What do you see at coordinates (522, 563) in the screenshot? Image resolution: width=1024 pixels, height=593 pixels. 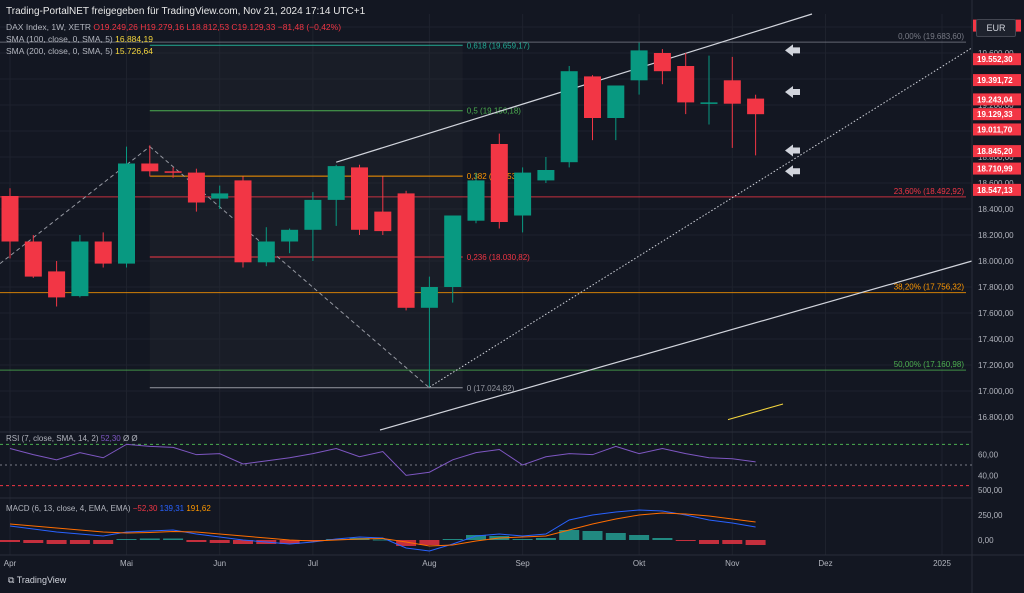 I see `time-tick-label: Sep` at bounding box center [522, 563].